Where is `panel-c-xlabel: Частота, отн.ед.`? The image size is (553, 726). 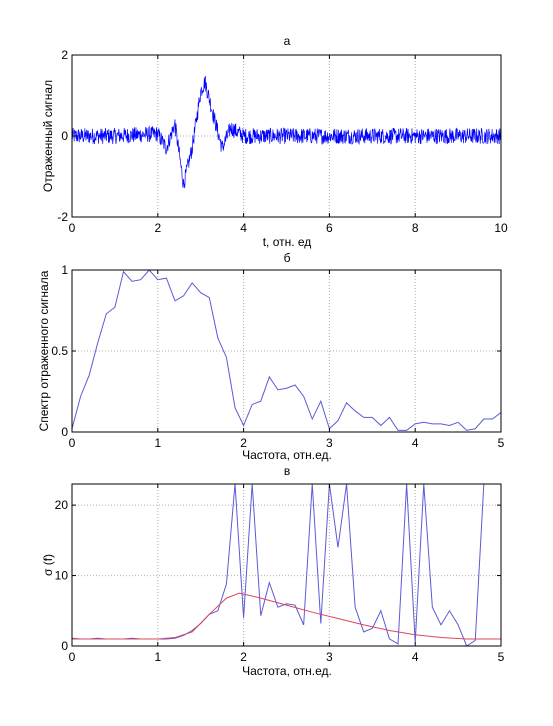
panel-c-xlabel: Частота, отн.ед. is located at coordinates (287, 671).